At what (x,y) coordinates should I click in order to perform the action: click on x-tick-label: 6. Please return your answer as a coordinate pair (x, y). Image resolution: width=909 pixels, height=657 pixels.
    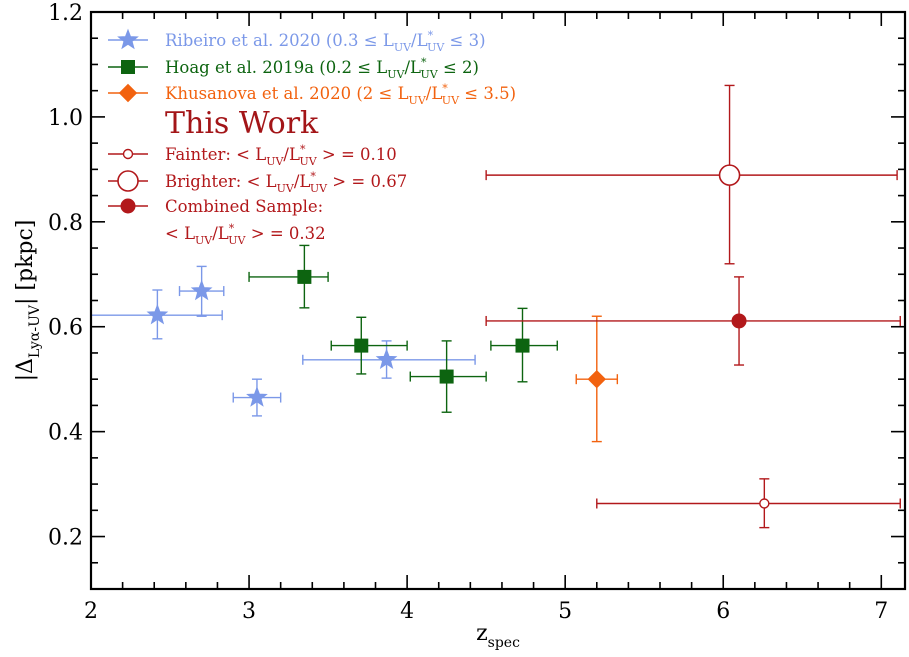
    Looking at the image, I should click on (723, 611).